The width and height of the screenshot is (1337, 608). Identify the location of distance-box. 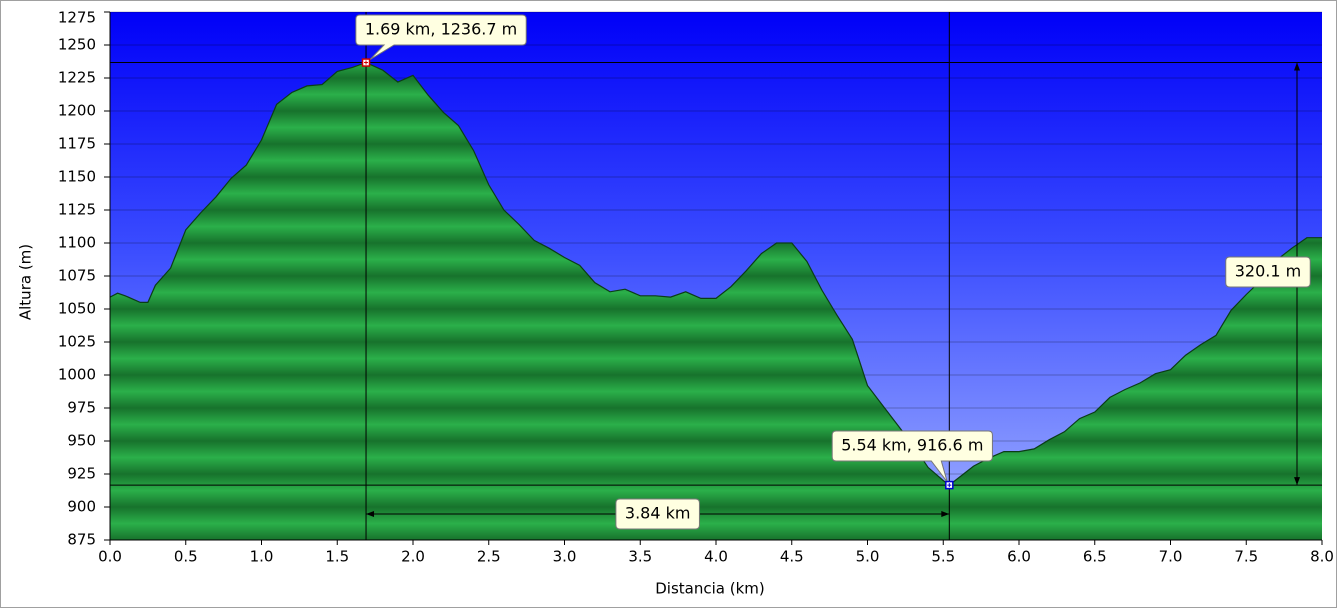
(657, 514).